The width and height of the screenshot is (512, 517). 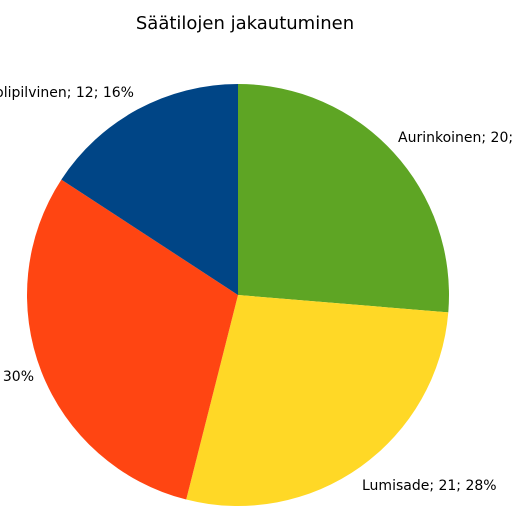 What do you see at coordinates (455, 138) in the screenshot?
I see `pie-label-aurinkoinen: Aurinkoinen; 20; 26%` at bounding box center [455, 138].